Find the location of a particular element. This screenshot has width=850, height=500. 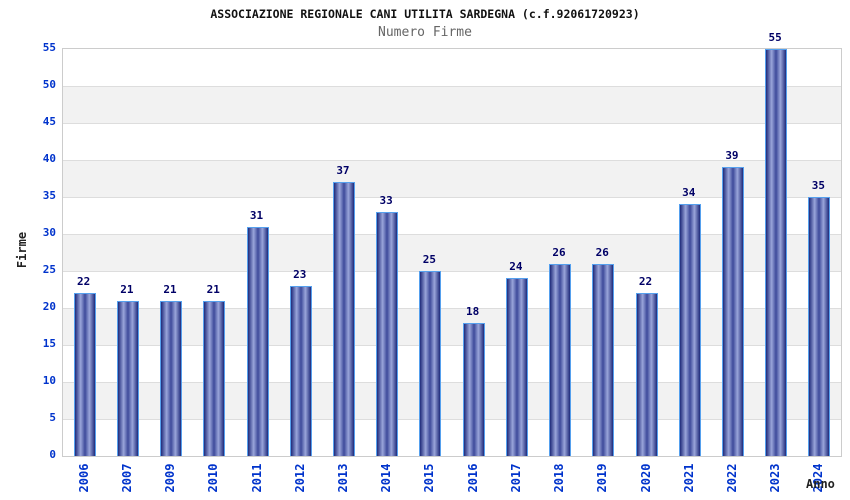

bar-value-label: 35 is located at coordinates (818, 185).